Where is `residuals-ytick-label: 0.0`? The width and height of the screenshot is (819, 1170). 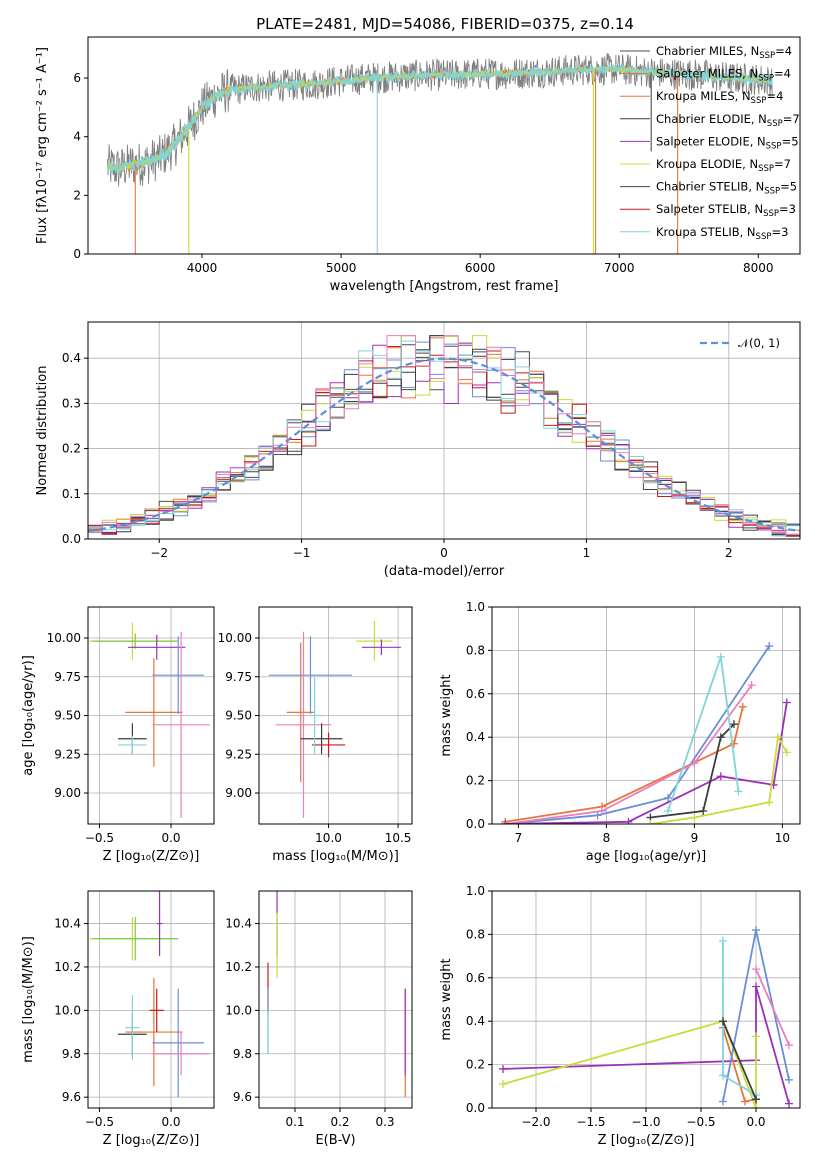
residuals-ytick-label: 0.0 is located at coordinates (71, 539).